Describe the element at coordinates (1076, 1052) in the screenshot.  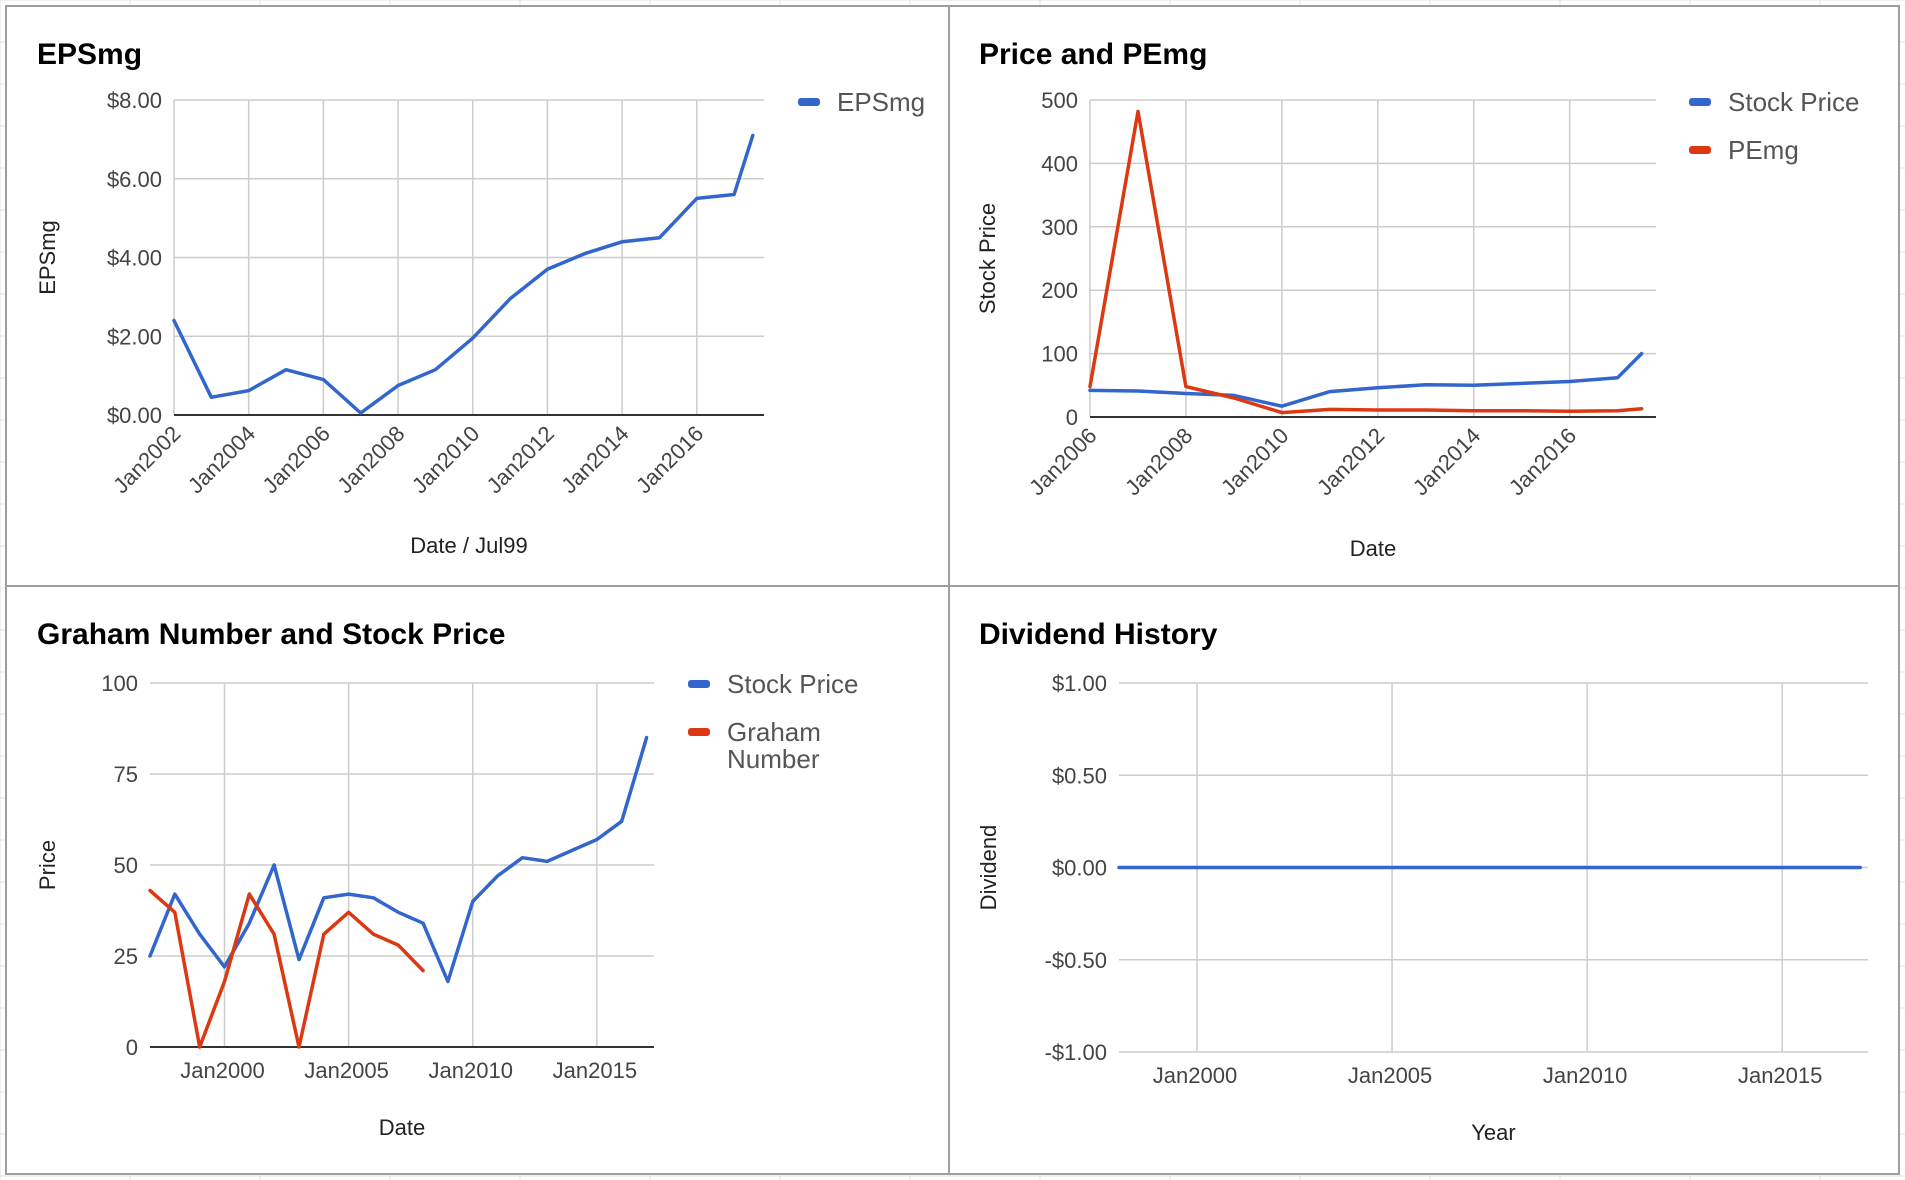
I see `y-tick-label: -$1.00` at that location.